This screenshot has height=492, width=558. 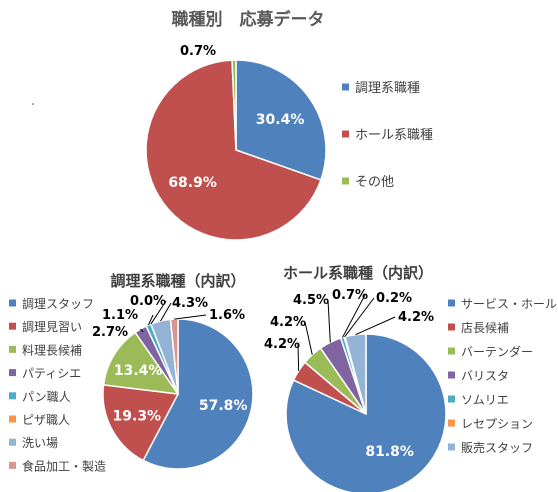 What do you see at coordinates (416, 317) in the screenshot?
I see `hall-data-label-6: 4.2%` at bounding box center [416, 317].